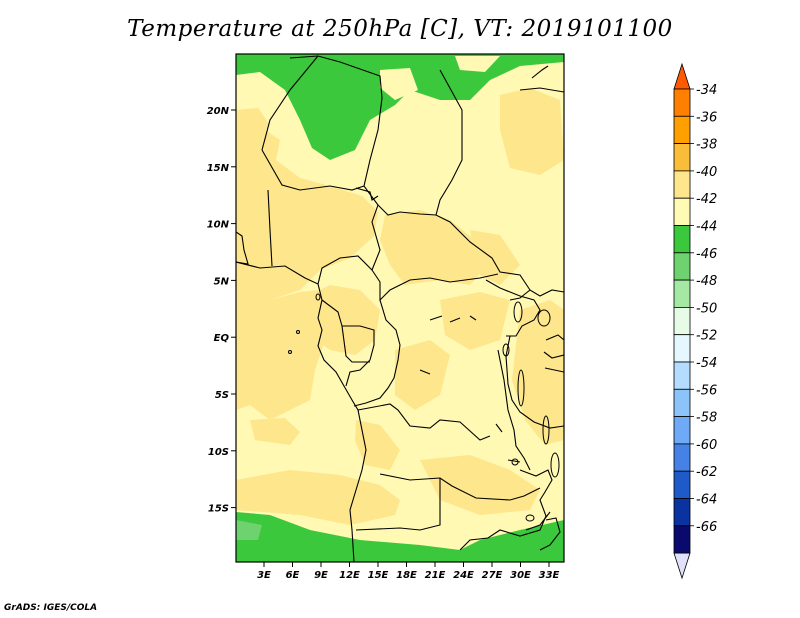 The height and width of the screenshot is (618, 800). I want to click on lon-label: 27E, so click(492, 575).